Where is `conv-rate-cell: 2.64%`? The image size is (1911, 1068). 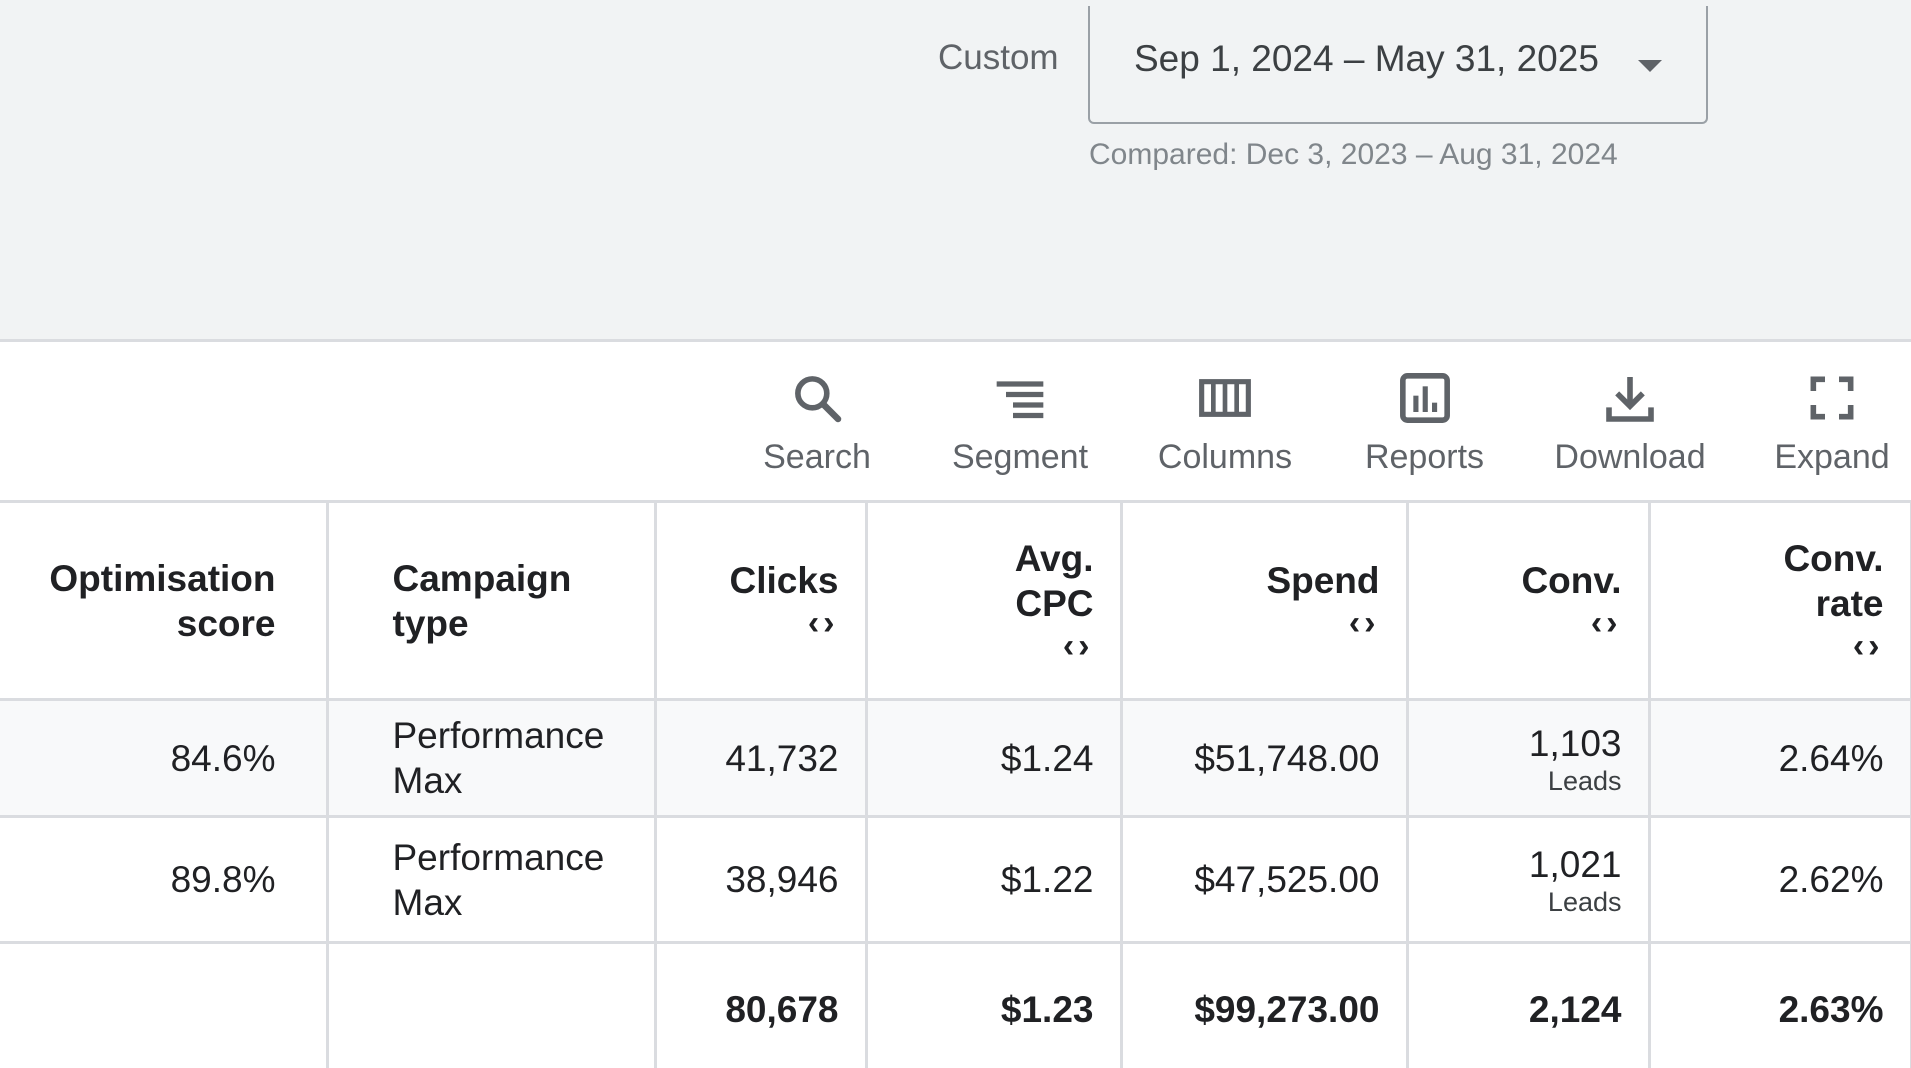
conv-rate-cell: 2.64% is located at coordinates (1779, 758).